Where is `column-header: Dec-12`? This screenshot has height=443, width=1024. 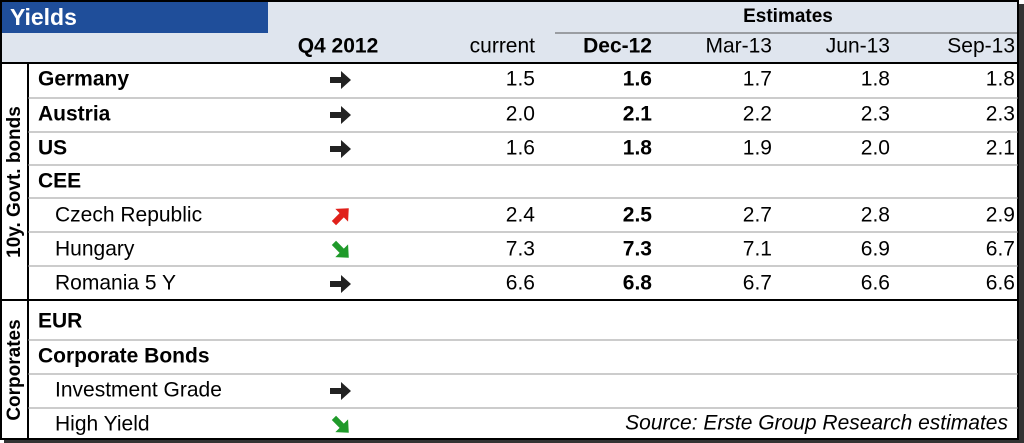
column-header: Dec-12 is located at coordinates (617, 46).